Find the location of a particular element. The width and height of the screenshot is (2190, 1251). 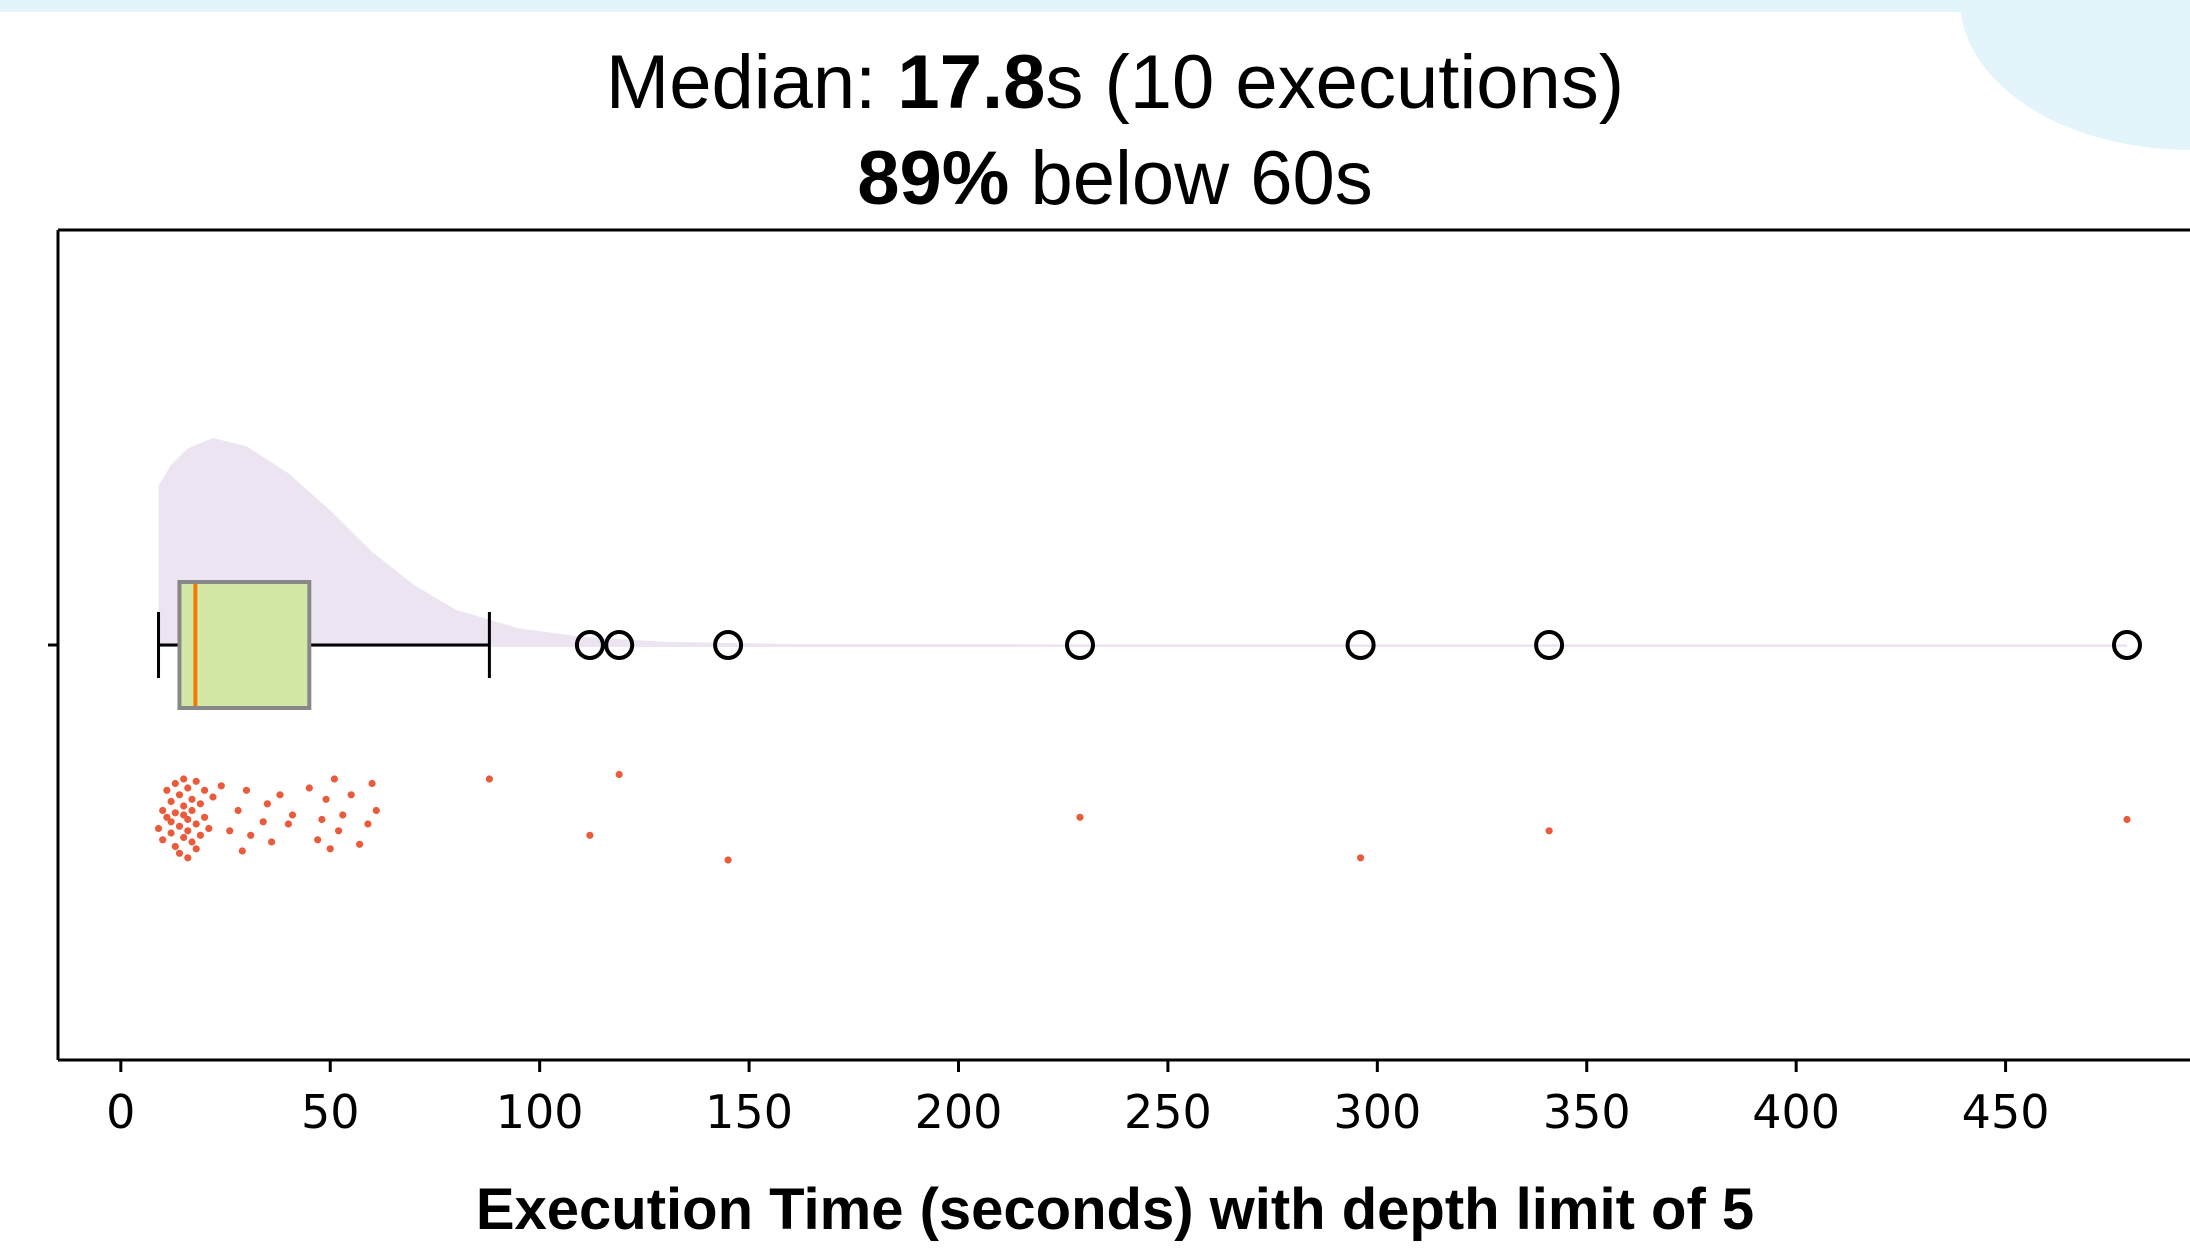

outlier-layer is located at coordinates (1358, 645).